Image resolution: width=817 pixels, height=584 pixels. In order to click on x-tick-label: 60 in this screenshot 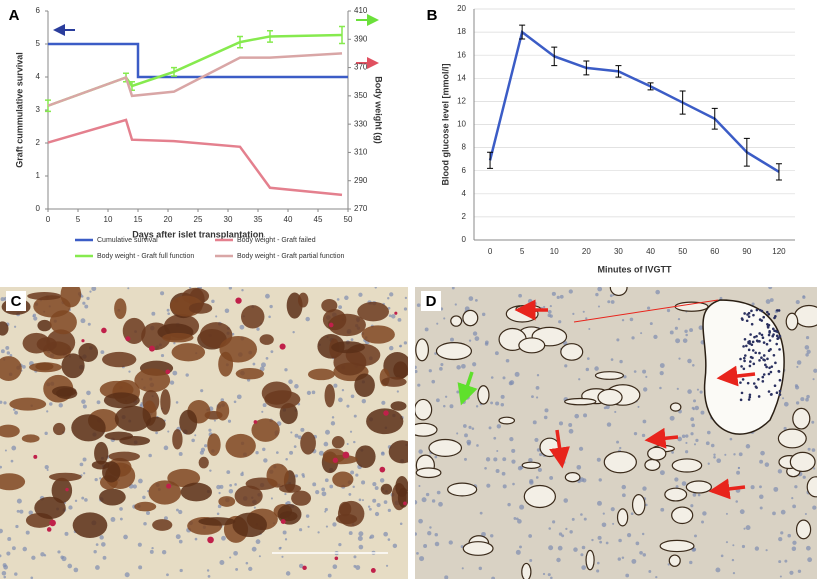, I will do `click(714, 251)`.